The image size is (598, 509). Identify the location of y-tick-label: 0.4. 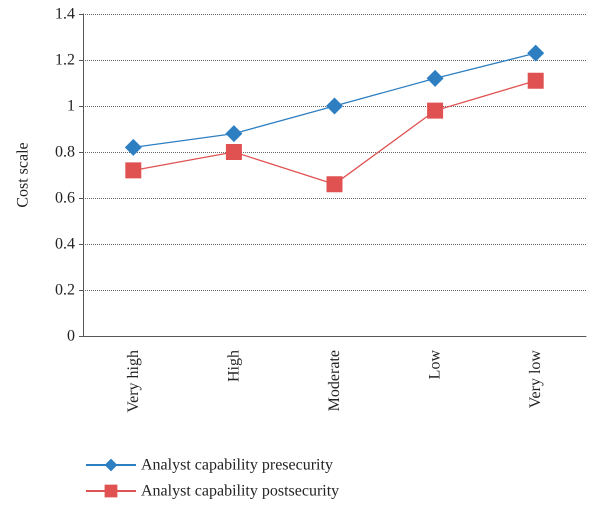
(65, 244).